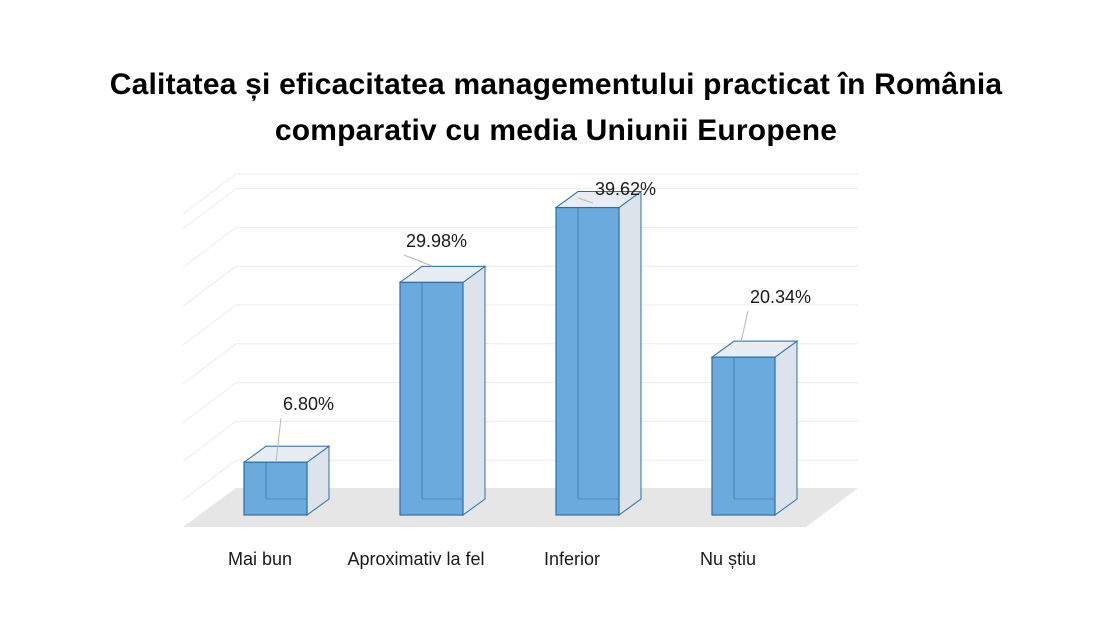 The width and height of the screenshot is (1112, 634). What do you see at coordinates (260, 559) in the screenshot?
I see `category-label: Mai bun` at bounding box center [260, 559].